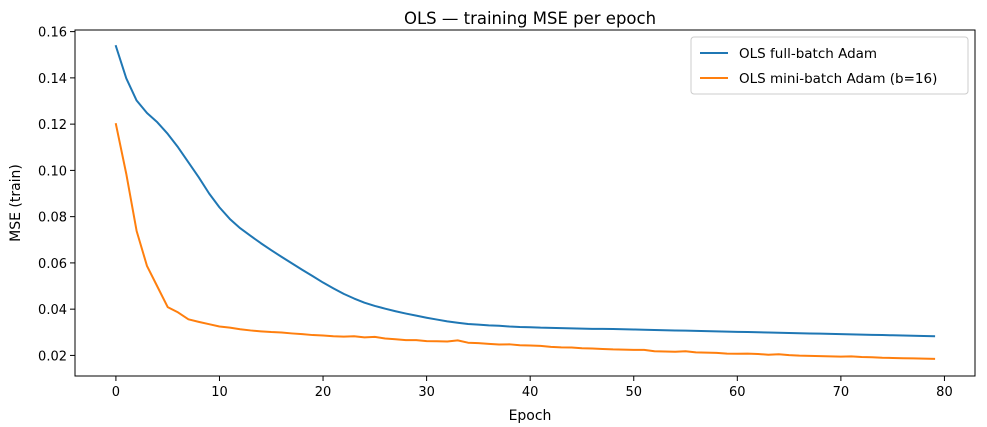 This screenshot has height=427, width=987. I want to click on y-tick-label: 0.08, so click(52, 218).